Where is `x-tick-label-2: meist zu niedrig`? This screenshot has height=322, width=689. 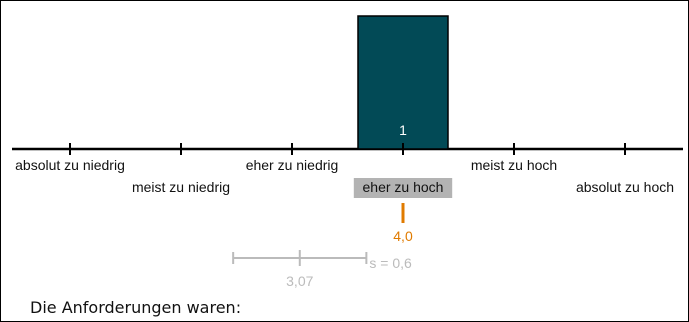
x-tick-label-2: meist zu niedrig is located at coordinates (181, 187).